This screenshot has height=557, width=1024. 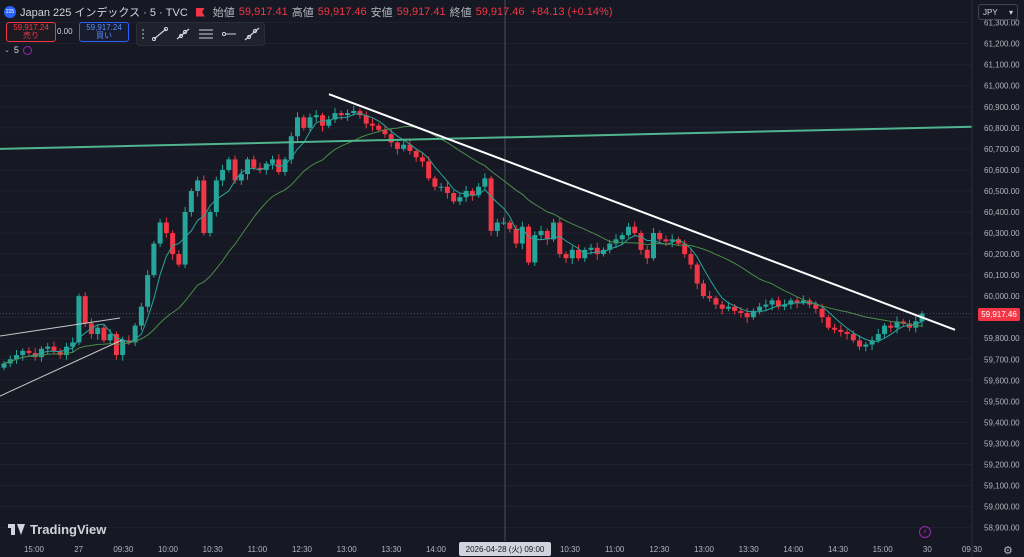 I want to click on x-tick-label: 13:30, so click(x=391, y=549).